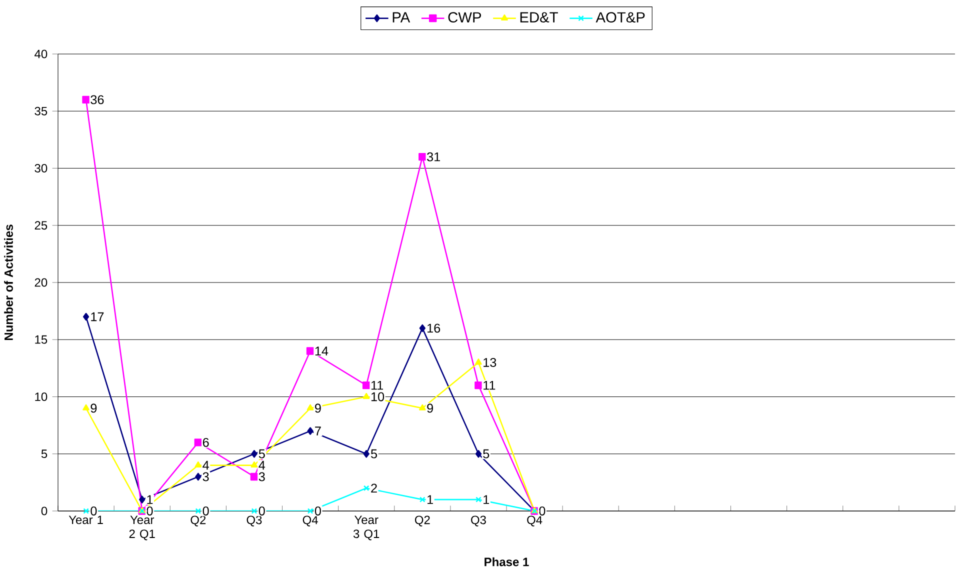 The height and width of the screenshot is (588, 959). What do you see at coordinates (506, 561) in the screenshot?
I see `x-axis-title: Phase 1` at bounding box center [506, 561].